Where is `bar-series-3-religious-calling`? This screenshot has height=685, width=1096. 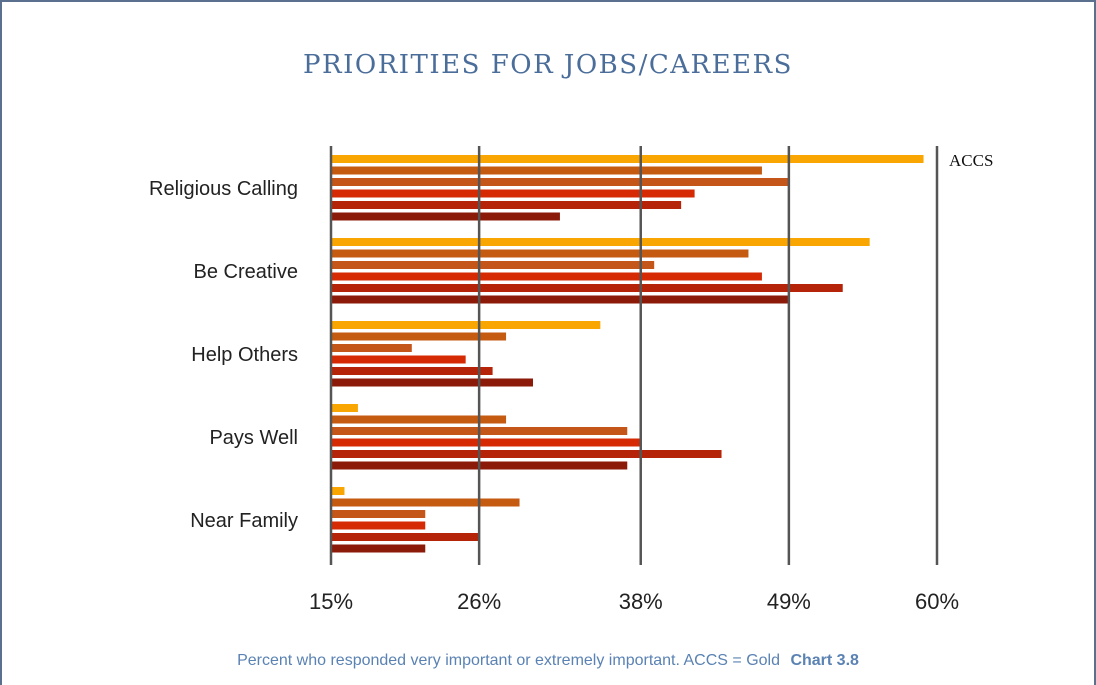
bar-series-3-religious-calling is located at coordinates (560, 182).